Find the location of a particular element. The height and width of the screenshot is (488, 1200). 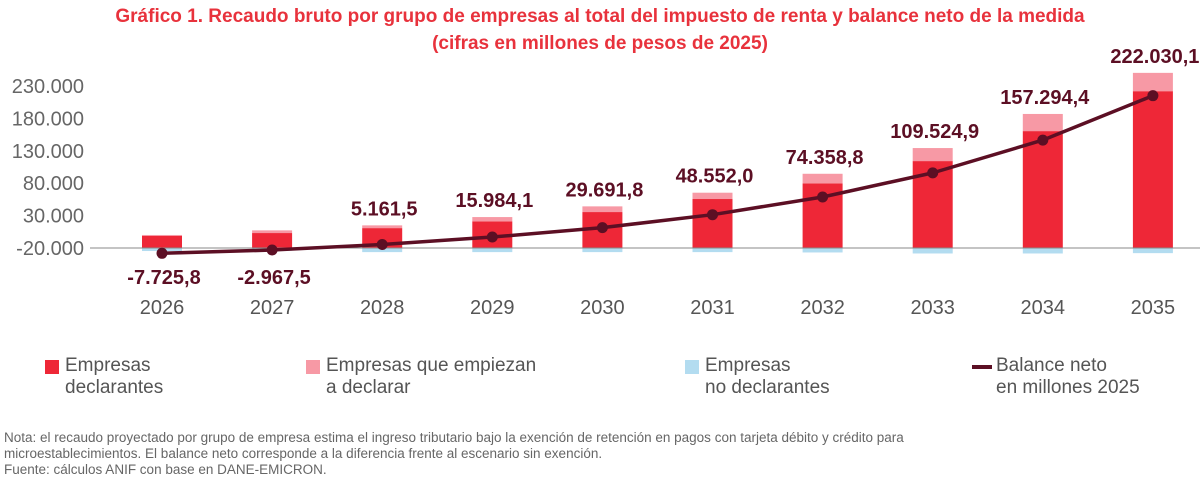

legend-item-declarantes: Empresas declarantes is located at coordinates (185, 377).